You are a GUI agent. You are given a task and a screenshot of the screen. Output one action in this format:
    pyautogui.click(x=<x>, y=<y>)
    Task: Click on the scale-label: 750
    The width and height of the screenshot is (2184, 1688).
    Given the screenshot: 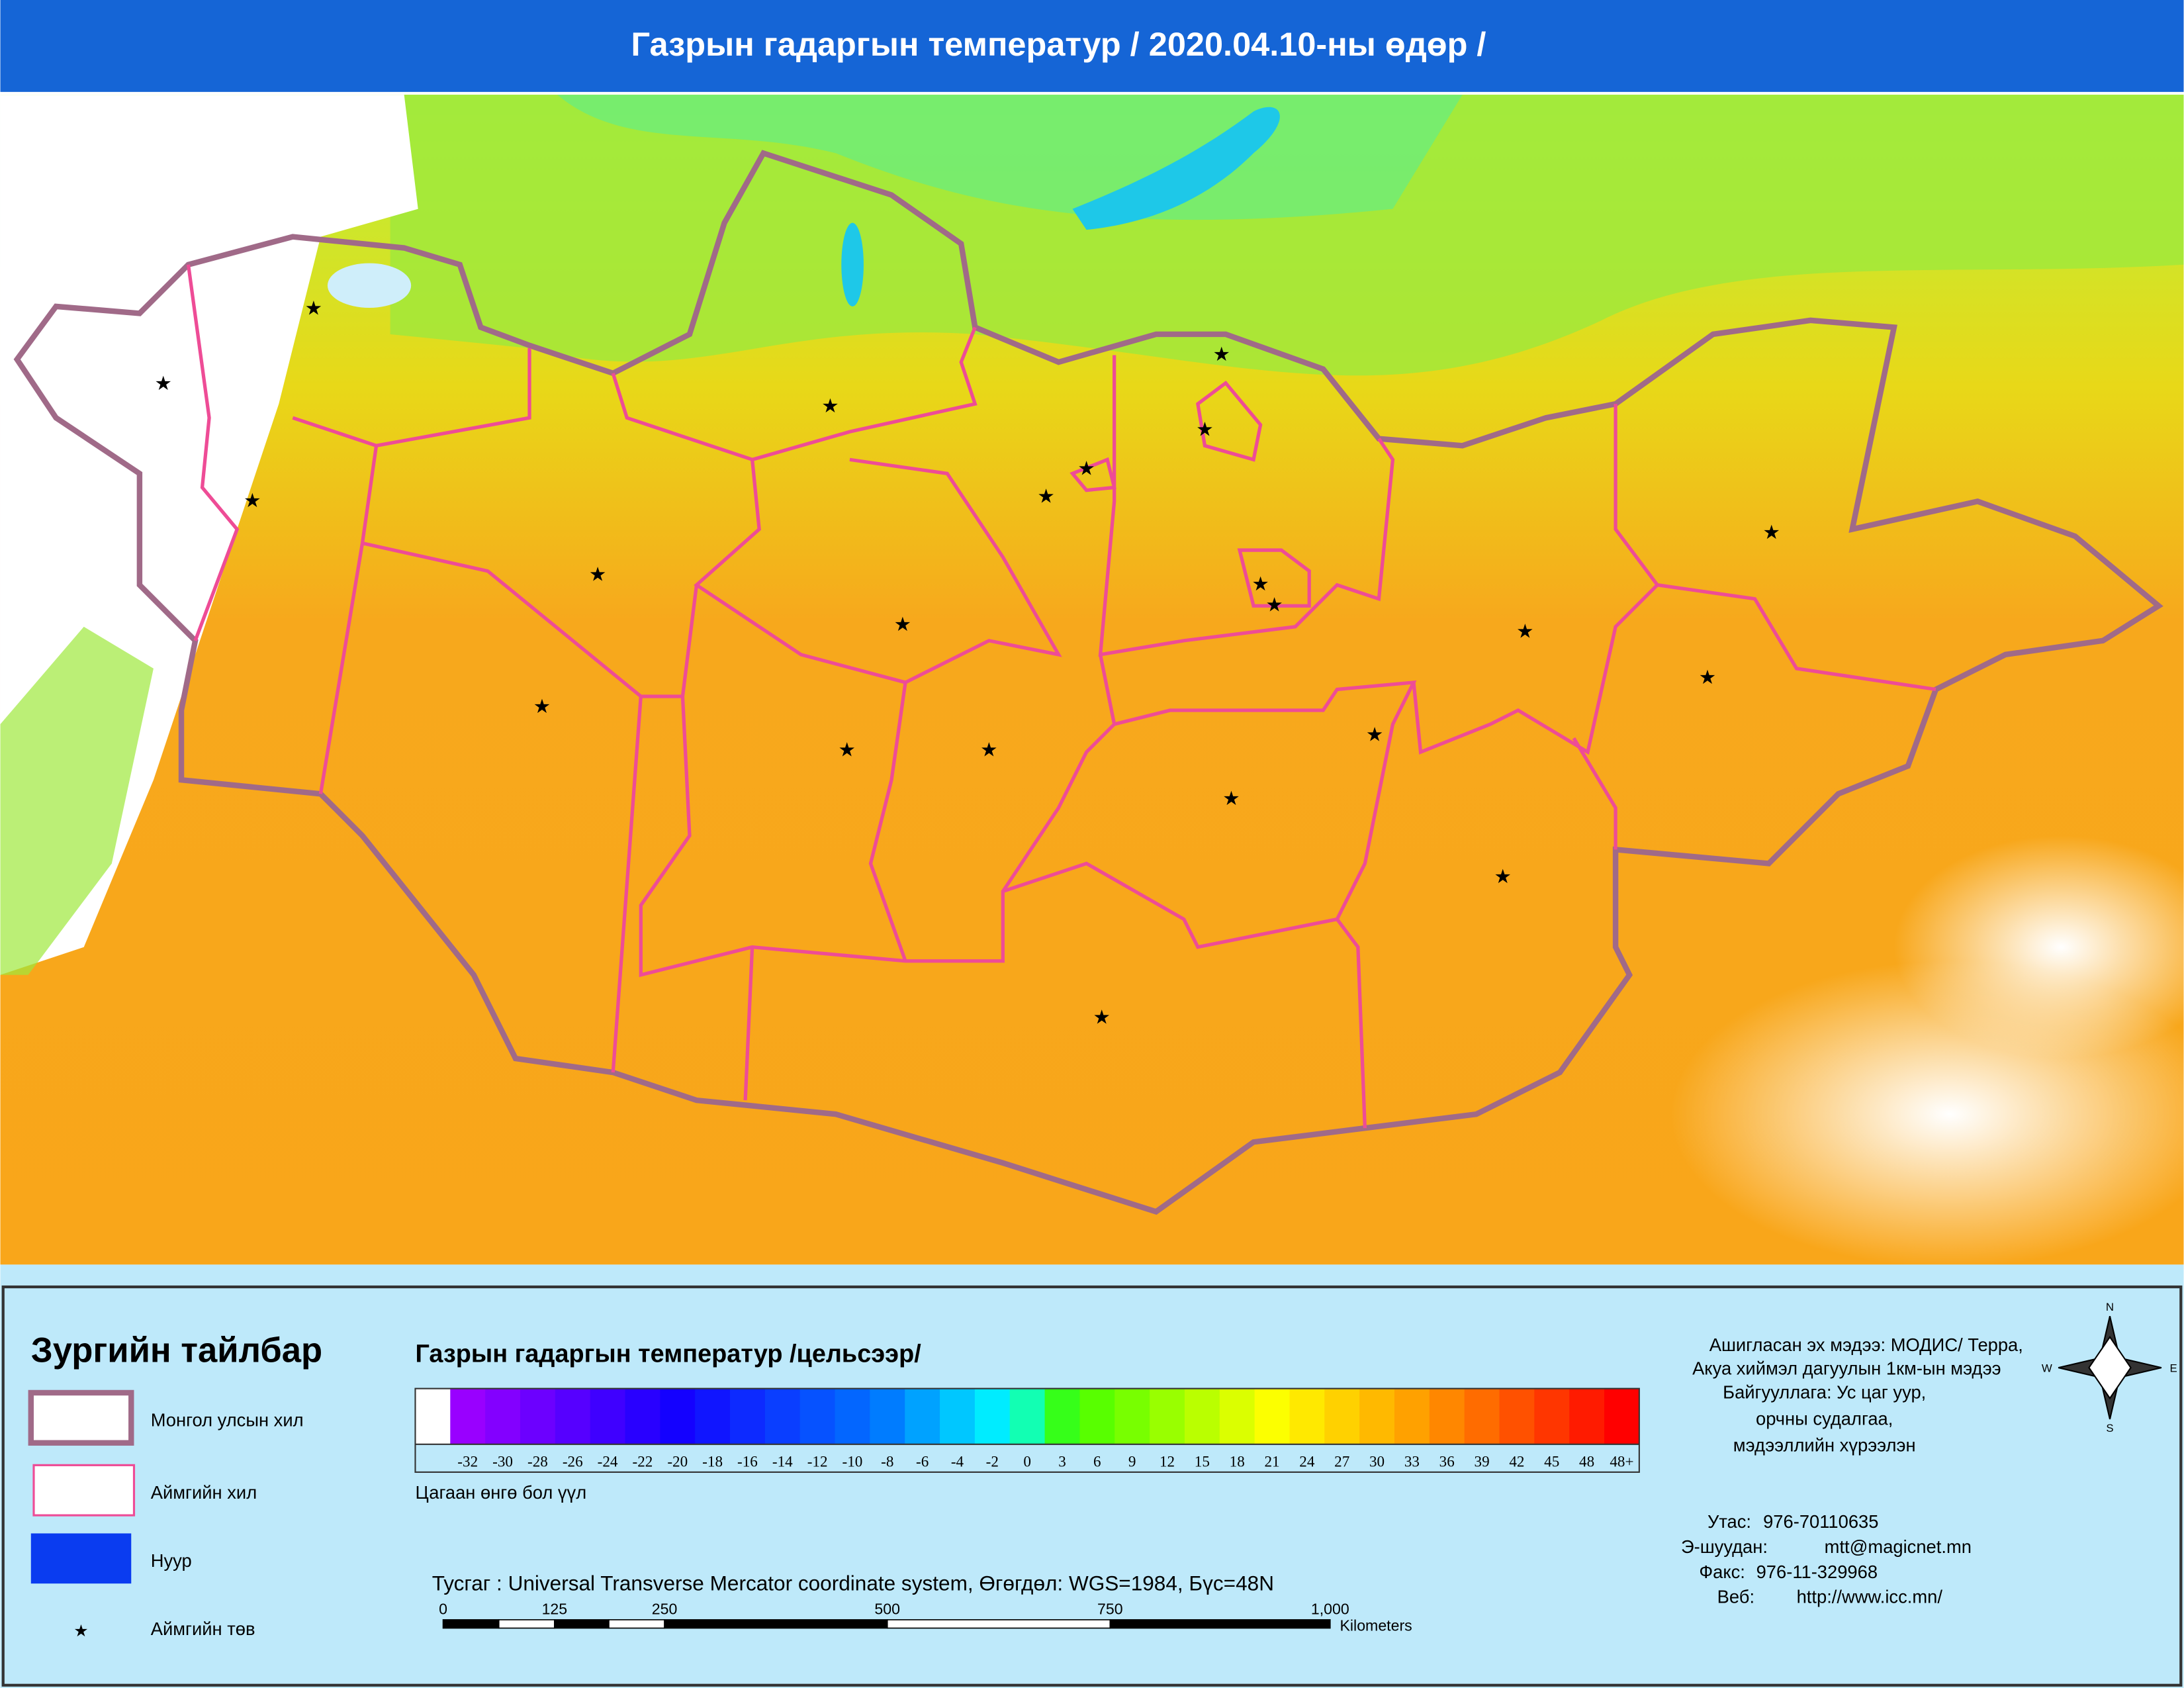 What is the action you would take?
    pyautogui.click(x=1110, y=1608)
    